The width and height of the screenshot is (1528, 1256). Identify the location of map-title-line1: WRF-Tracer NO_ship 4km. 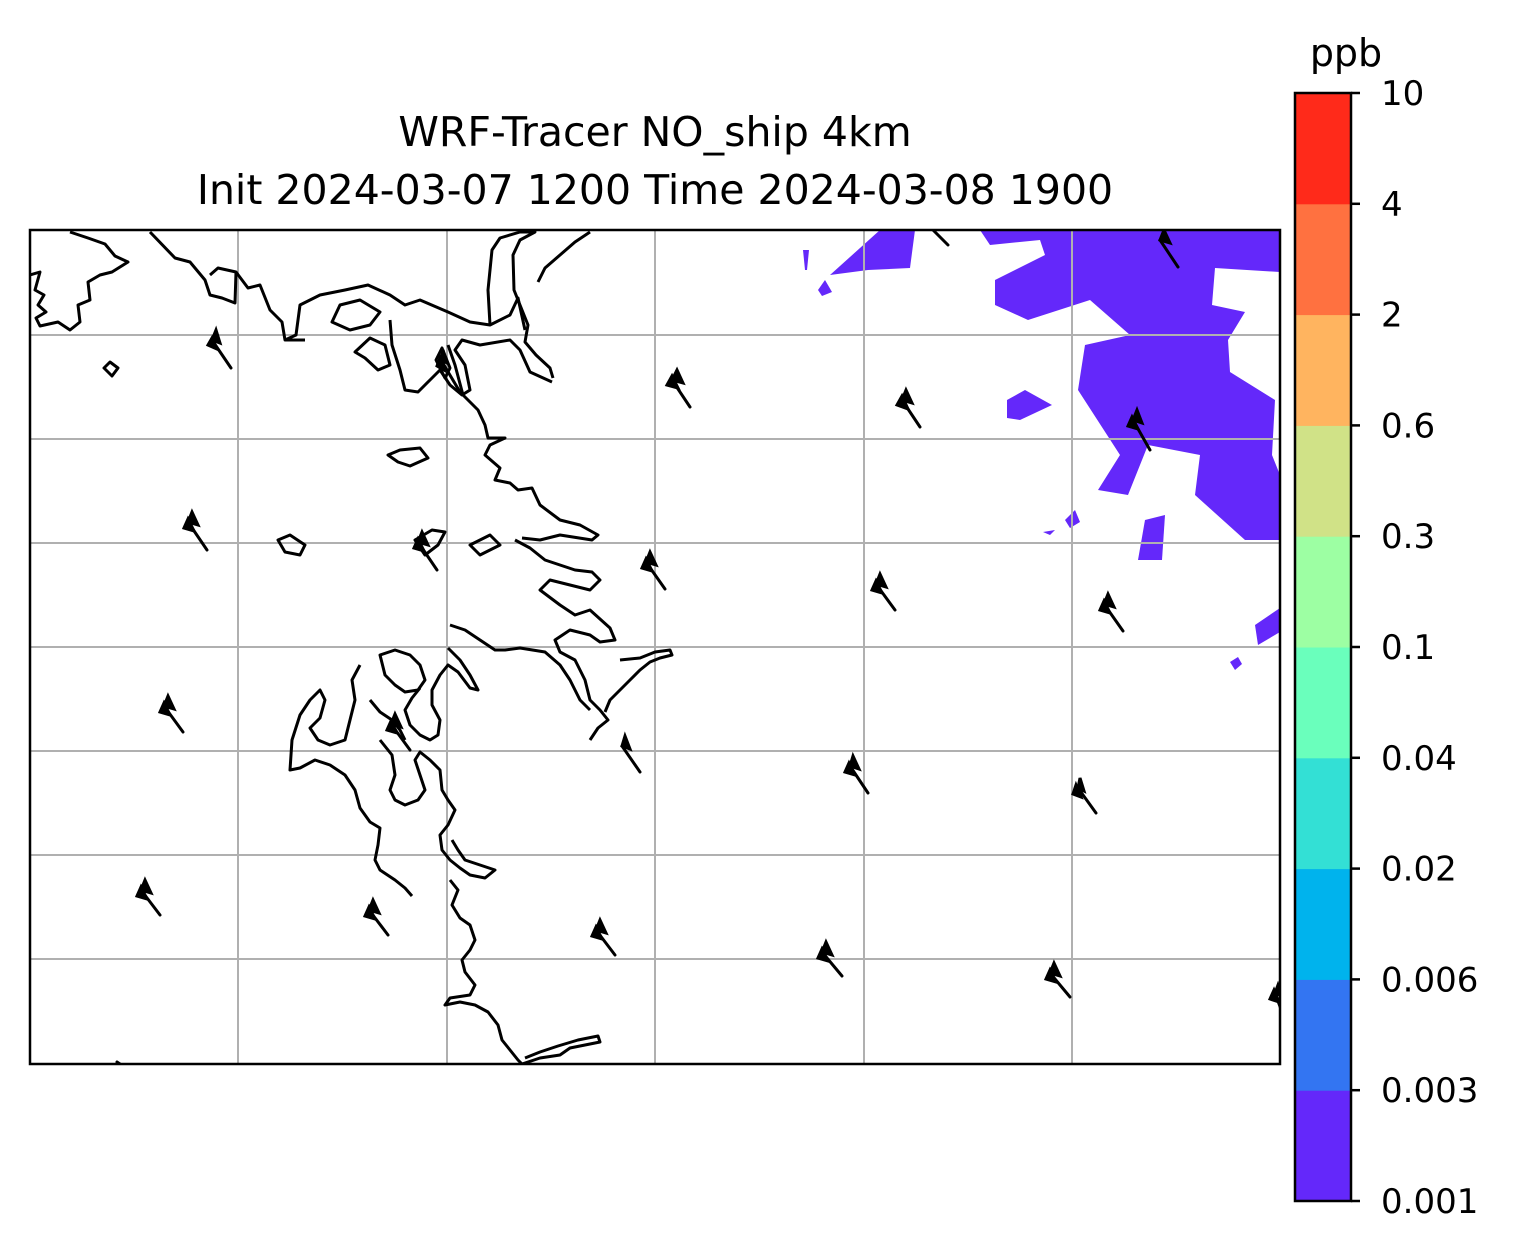
(655, 132).